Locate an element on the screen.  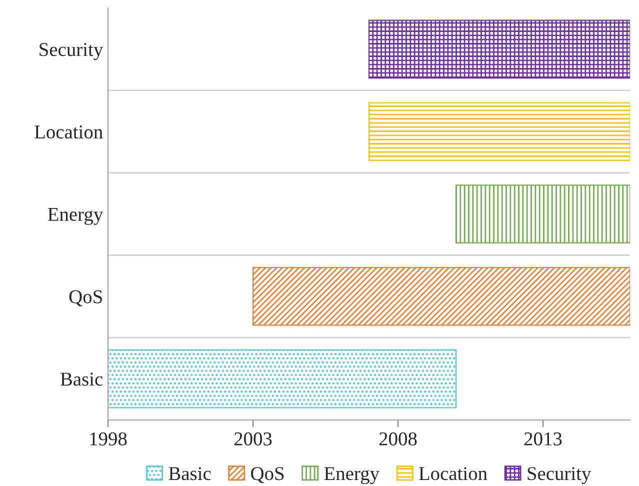
x-tick-label: 2013 is located at coordinates (543, 439).